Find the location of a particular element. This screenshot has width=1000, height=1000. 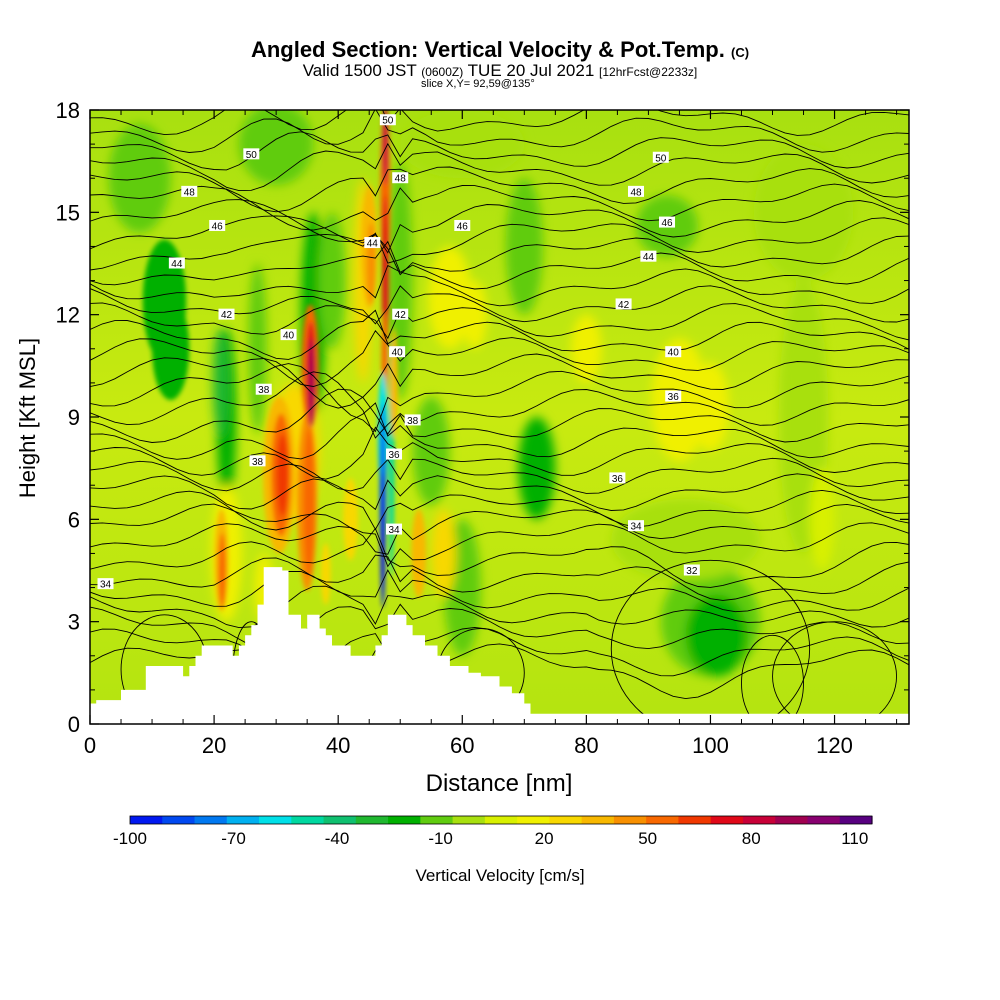

colorbar-tick-label: 80 is located at coordinates (751, 838).